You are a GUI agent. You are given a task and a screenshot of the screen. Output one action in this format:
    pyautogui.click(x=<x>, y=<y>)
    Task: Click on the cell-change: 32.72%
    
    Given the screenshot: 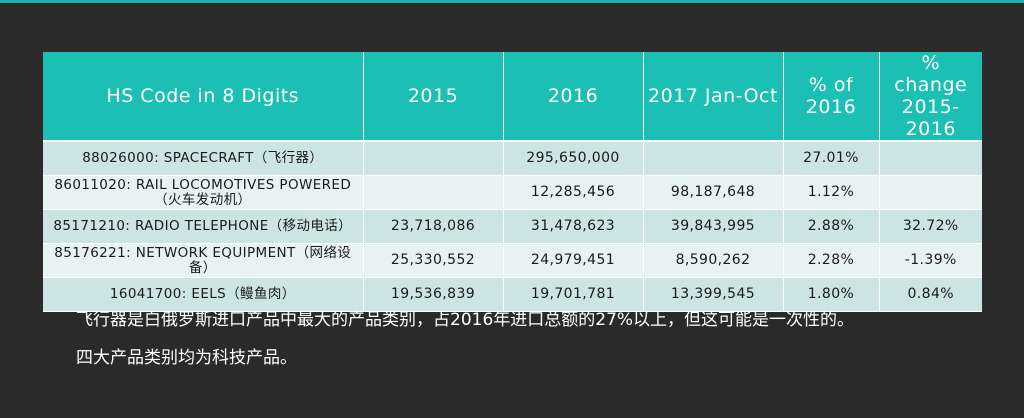 What is the action you would take?
    pyautogui.click(x=930, y=226)
    